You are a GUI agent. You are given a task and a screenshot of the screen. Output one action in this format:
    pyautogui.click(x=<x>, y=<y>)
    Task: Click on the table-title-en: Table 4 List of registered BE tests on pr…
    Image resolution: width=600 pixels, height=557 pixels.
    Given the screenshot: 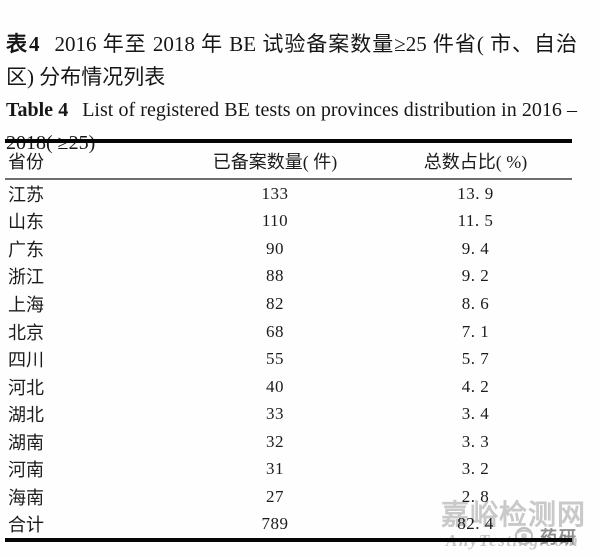 What is the action you would take?
    pyautogui.click(x=291, y=127)
    